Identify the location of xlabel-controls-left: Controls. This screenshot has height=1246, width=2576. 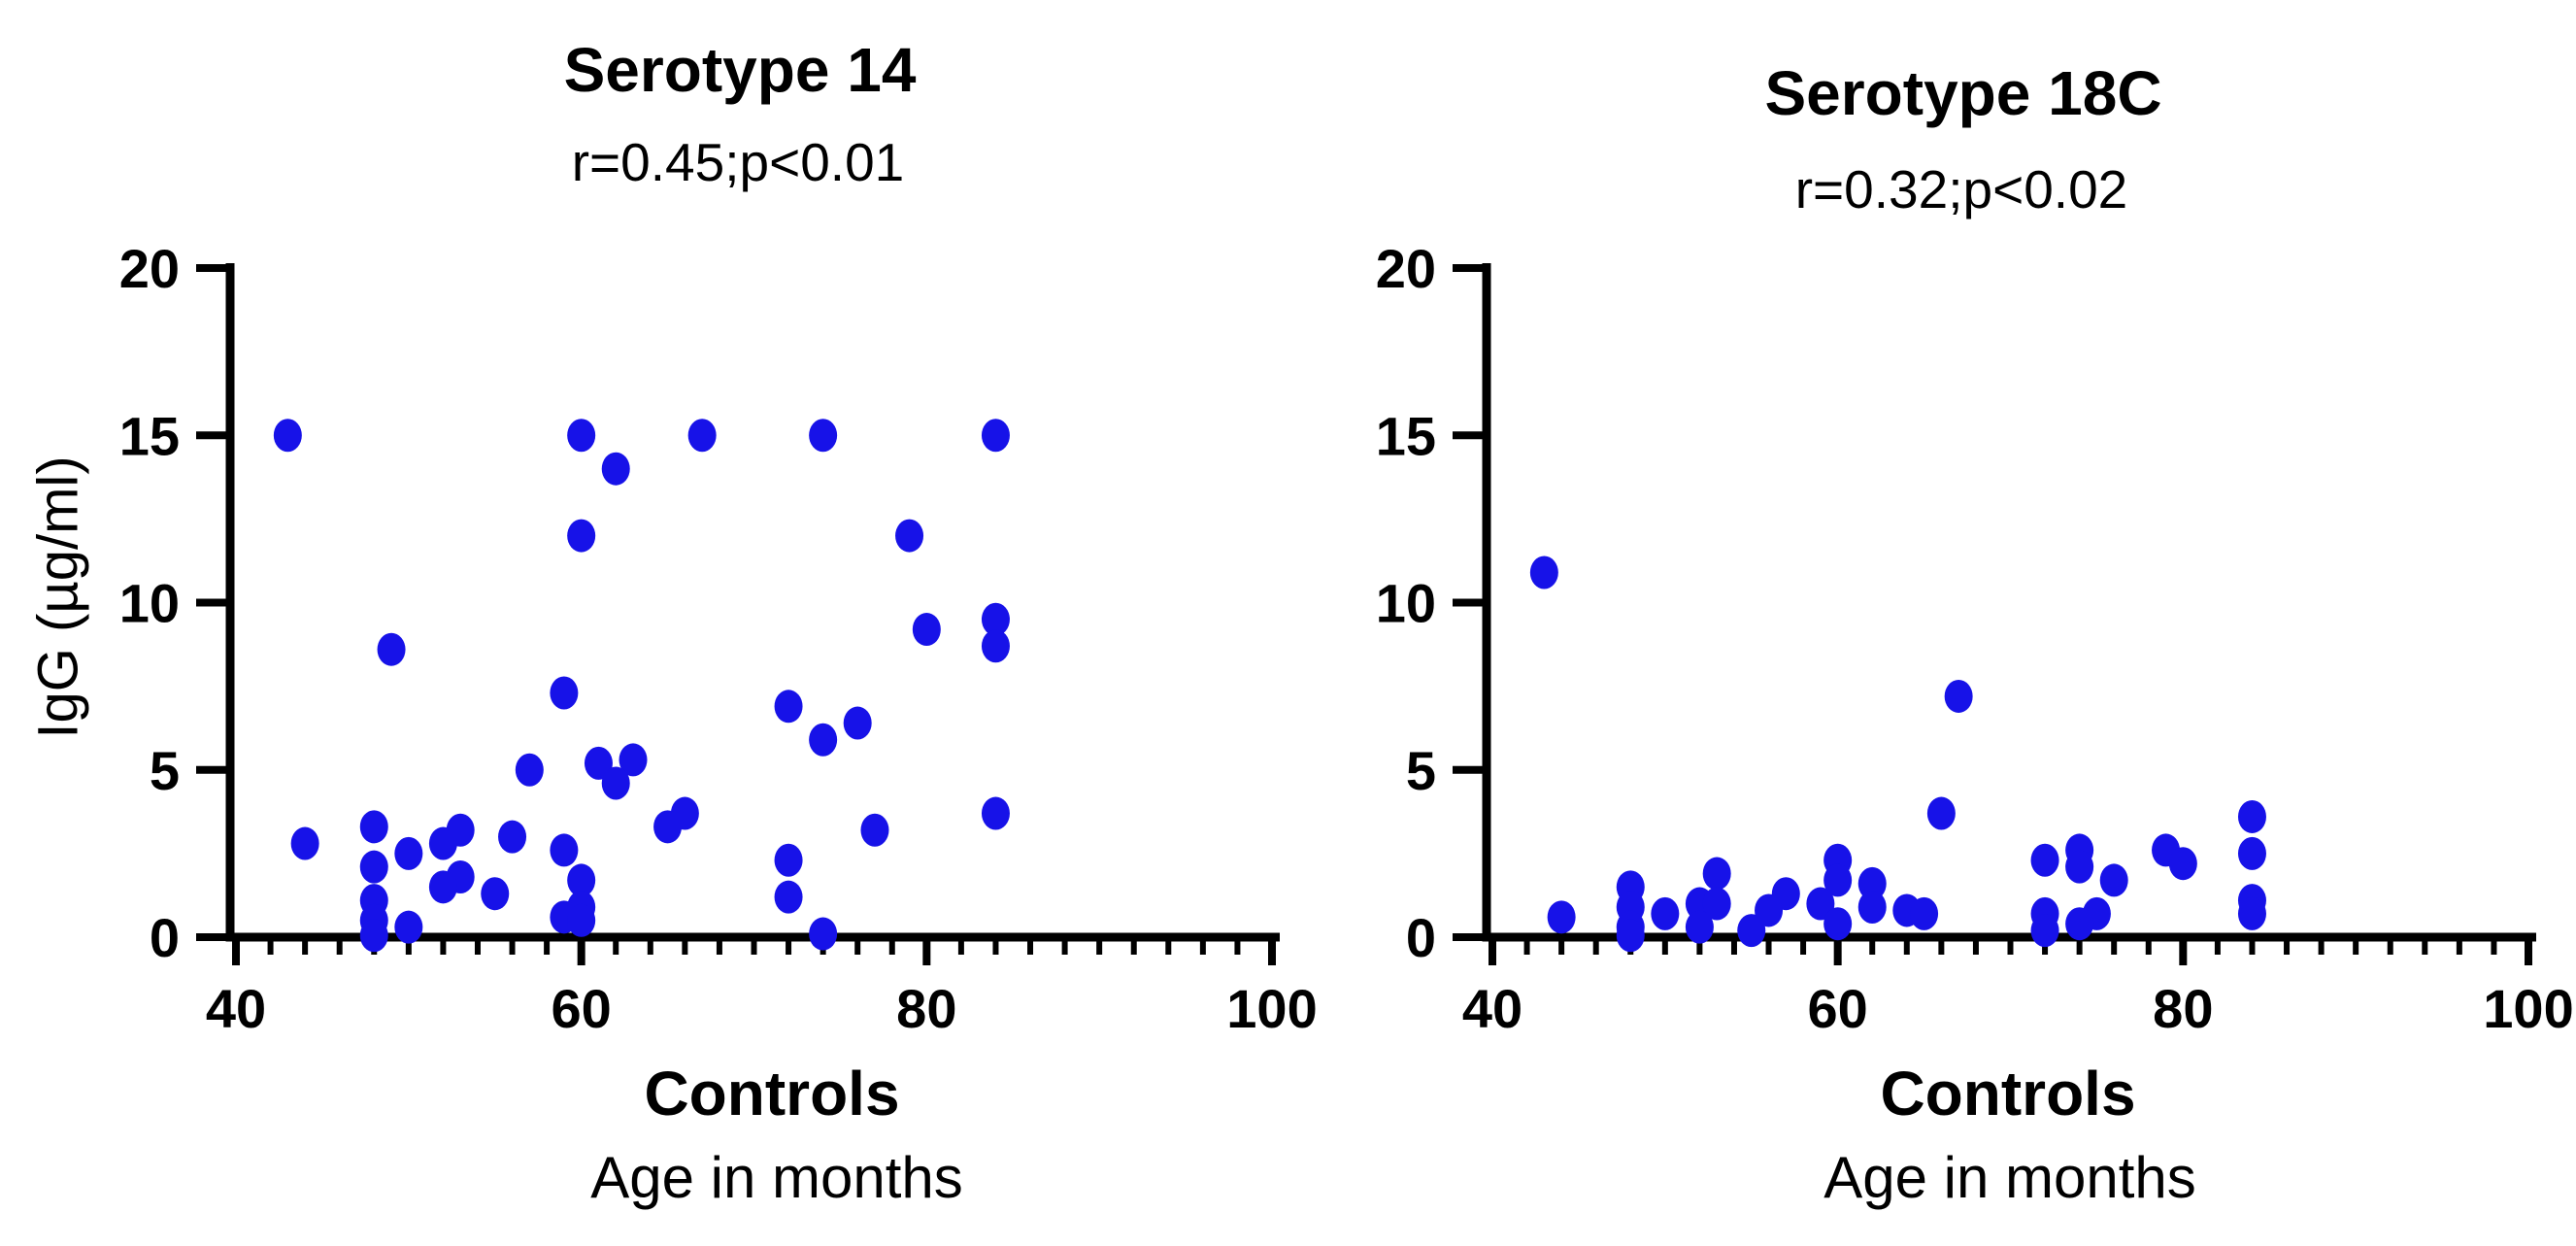
(772, 1094).